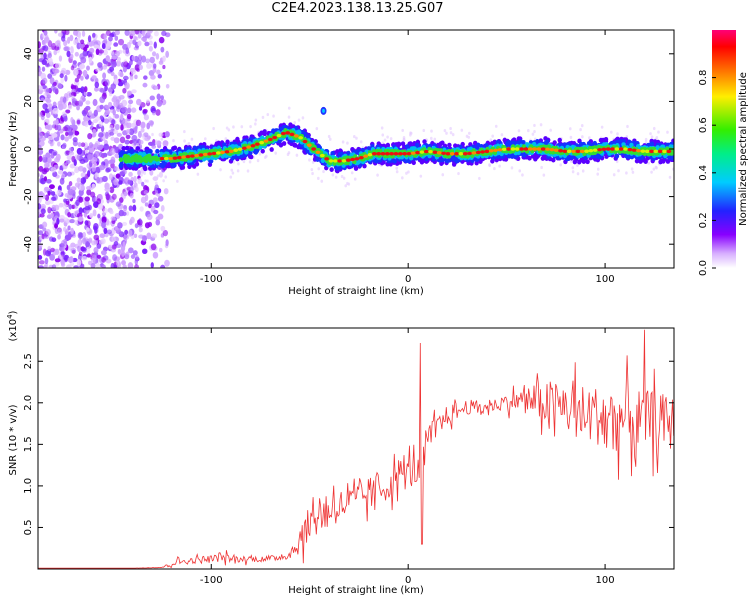  What do you see at coordinates (323, 110) in the screenshot?
I see `isolated-blob-core` at bounding box center [323, 110].